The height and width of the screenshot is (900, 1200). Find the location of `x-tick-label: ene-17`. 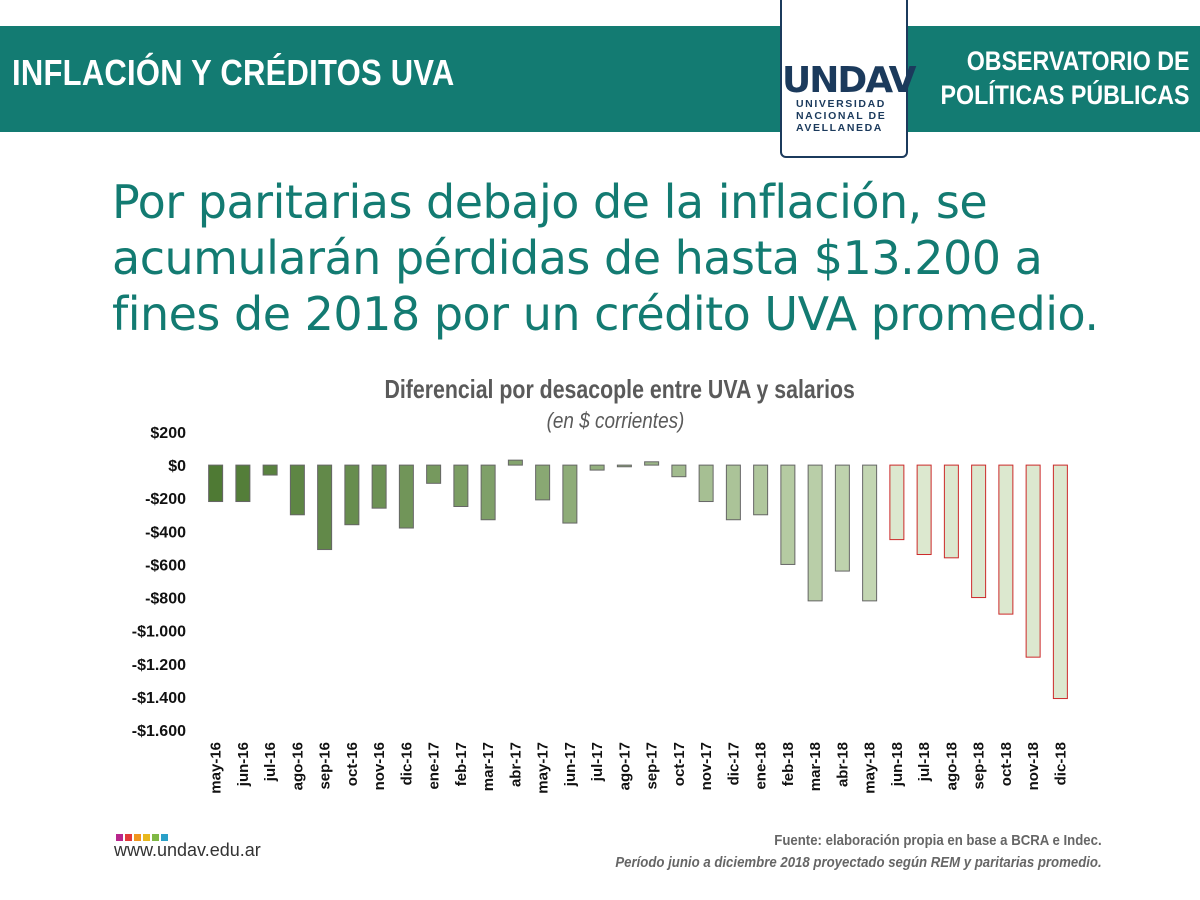

x-tick-label: ene-17 is located at coordinates (434, 766).